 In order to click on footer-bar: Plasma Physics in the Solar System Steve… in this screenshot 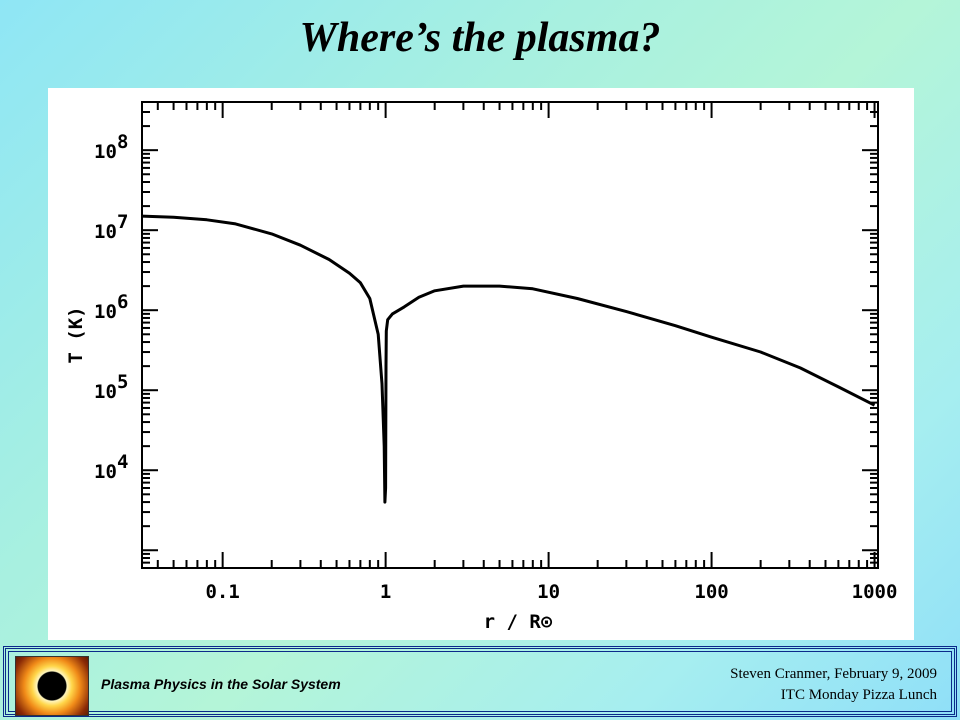, I will do `click(480, 681)`.